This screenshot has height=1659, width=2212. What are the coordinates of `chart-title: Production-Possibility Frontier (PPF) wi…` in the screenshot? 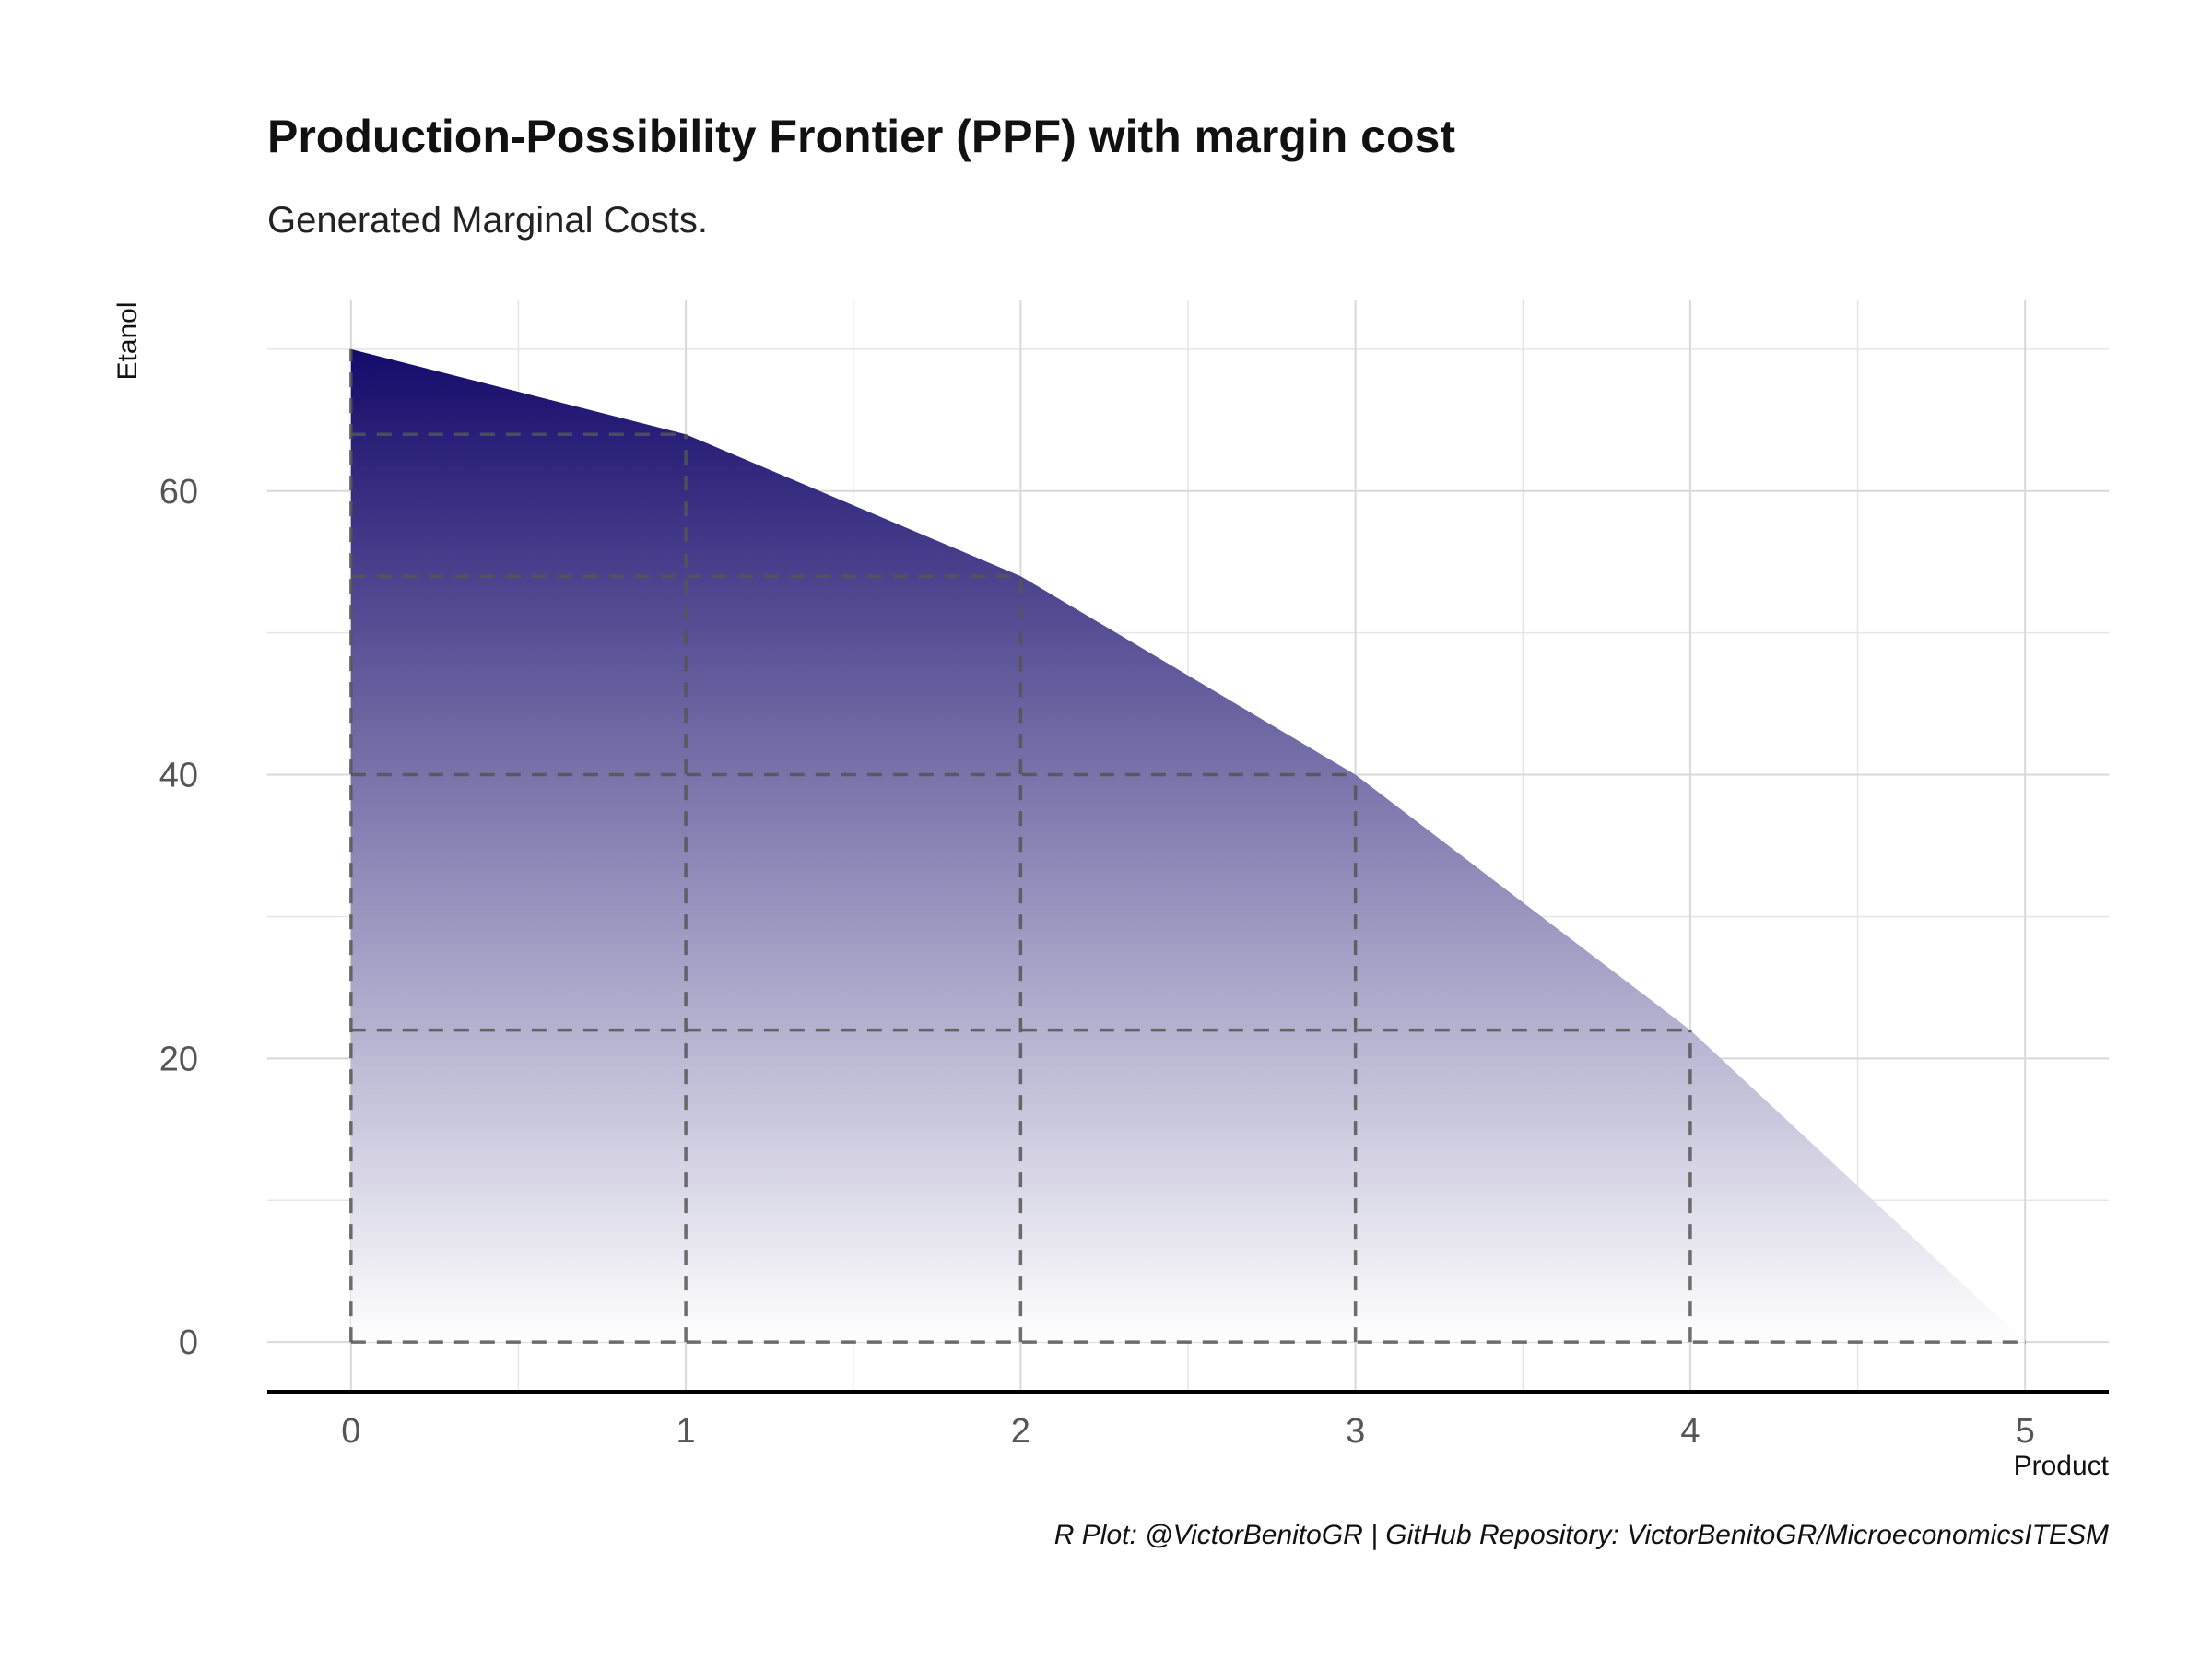 It's located at (861, 136).